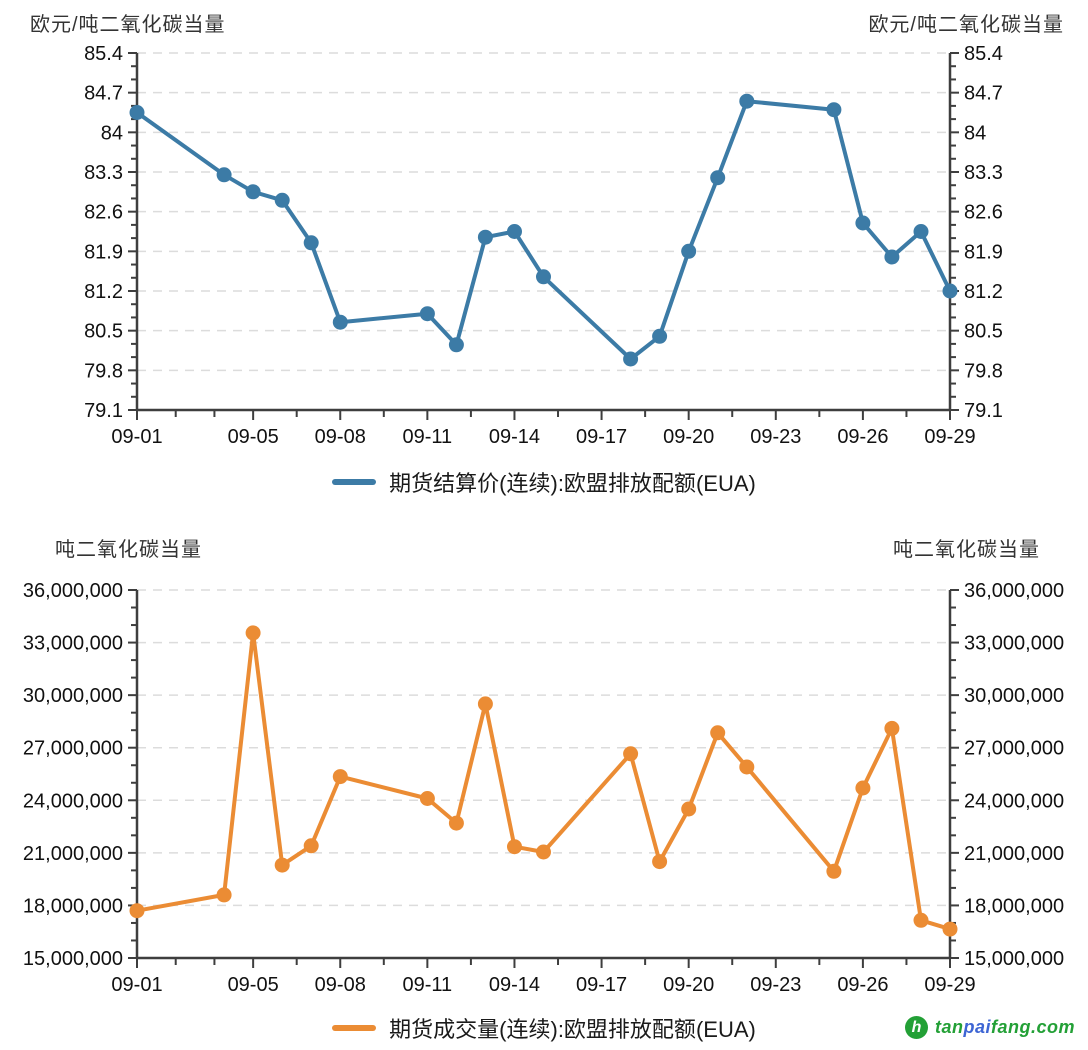  Describe the element at coordinates (1032, 1027) in the screenshot. I see `watermark-text-segment: fang.com` at that location.